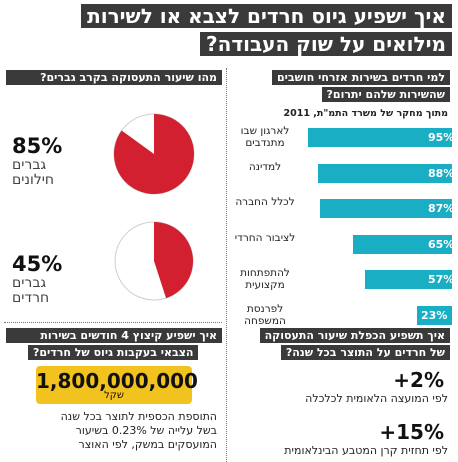  Describe the element at coordinates (326, 44) in the screenshot. I see `headline-line-2: מילואים על שוק העבודה?` at that location.